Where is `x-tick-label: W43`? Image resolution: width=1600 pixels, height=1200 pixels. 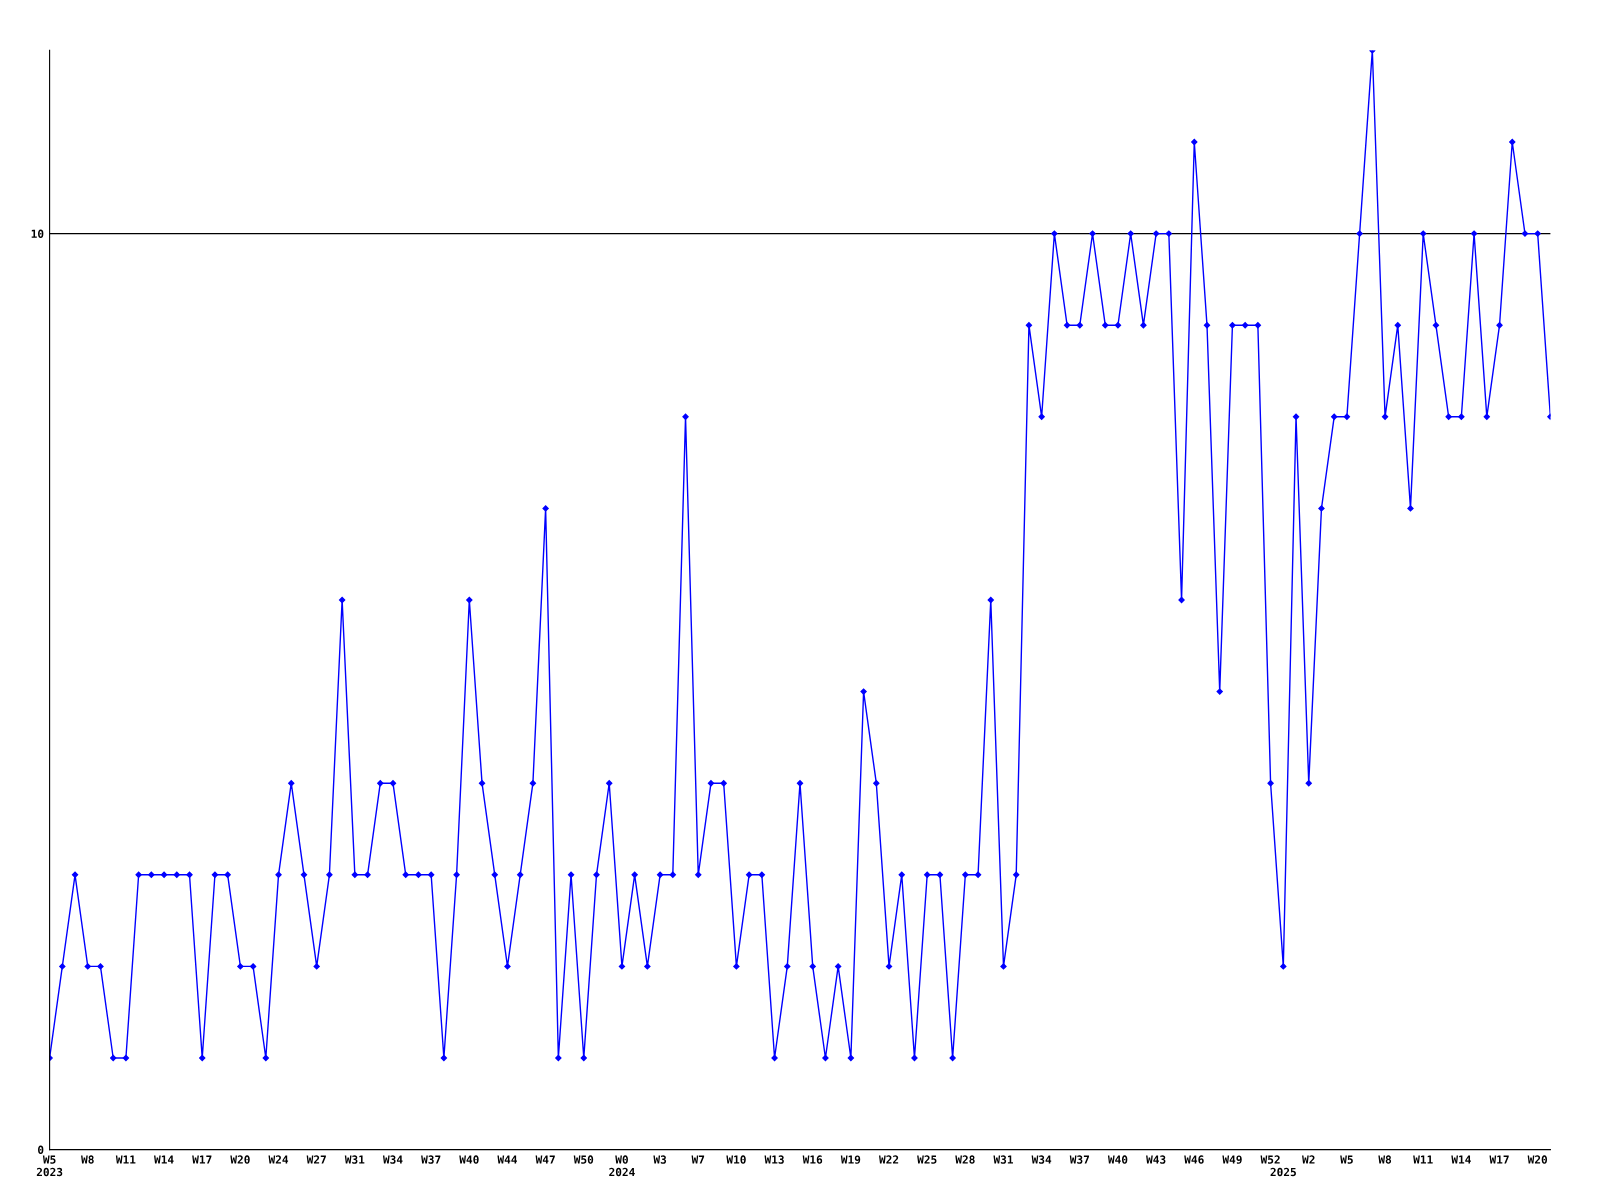
x-tick-label: W43 is located at coordinates (1156, 1159).